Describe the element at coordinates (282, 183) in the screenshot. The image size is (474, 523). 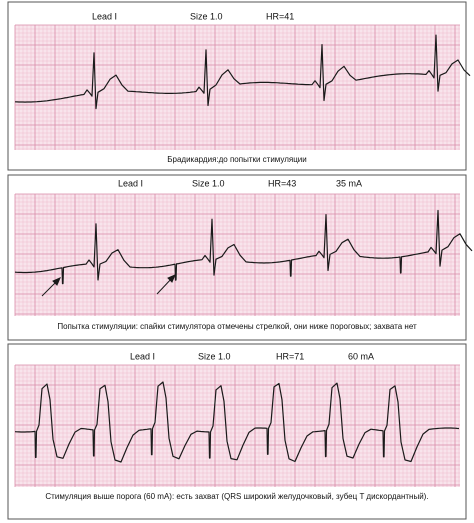
I see `hr-label: HR=43` at that location.